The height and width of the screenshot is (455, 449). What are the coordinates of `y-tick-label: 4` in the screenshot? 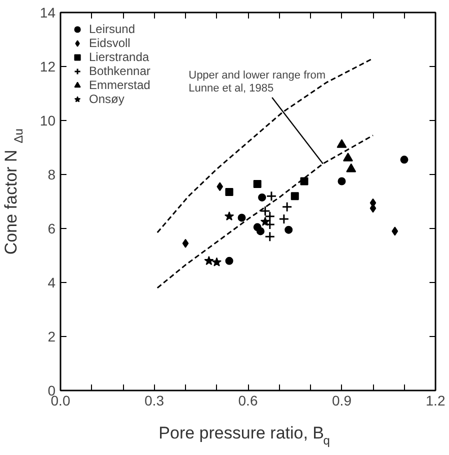 It's located at (52, 282).